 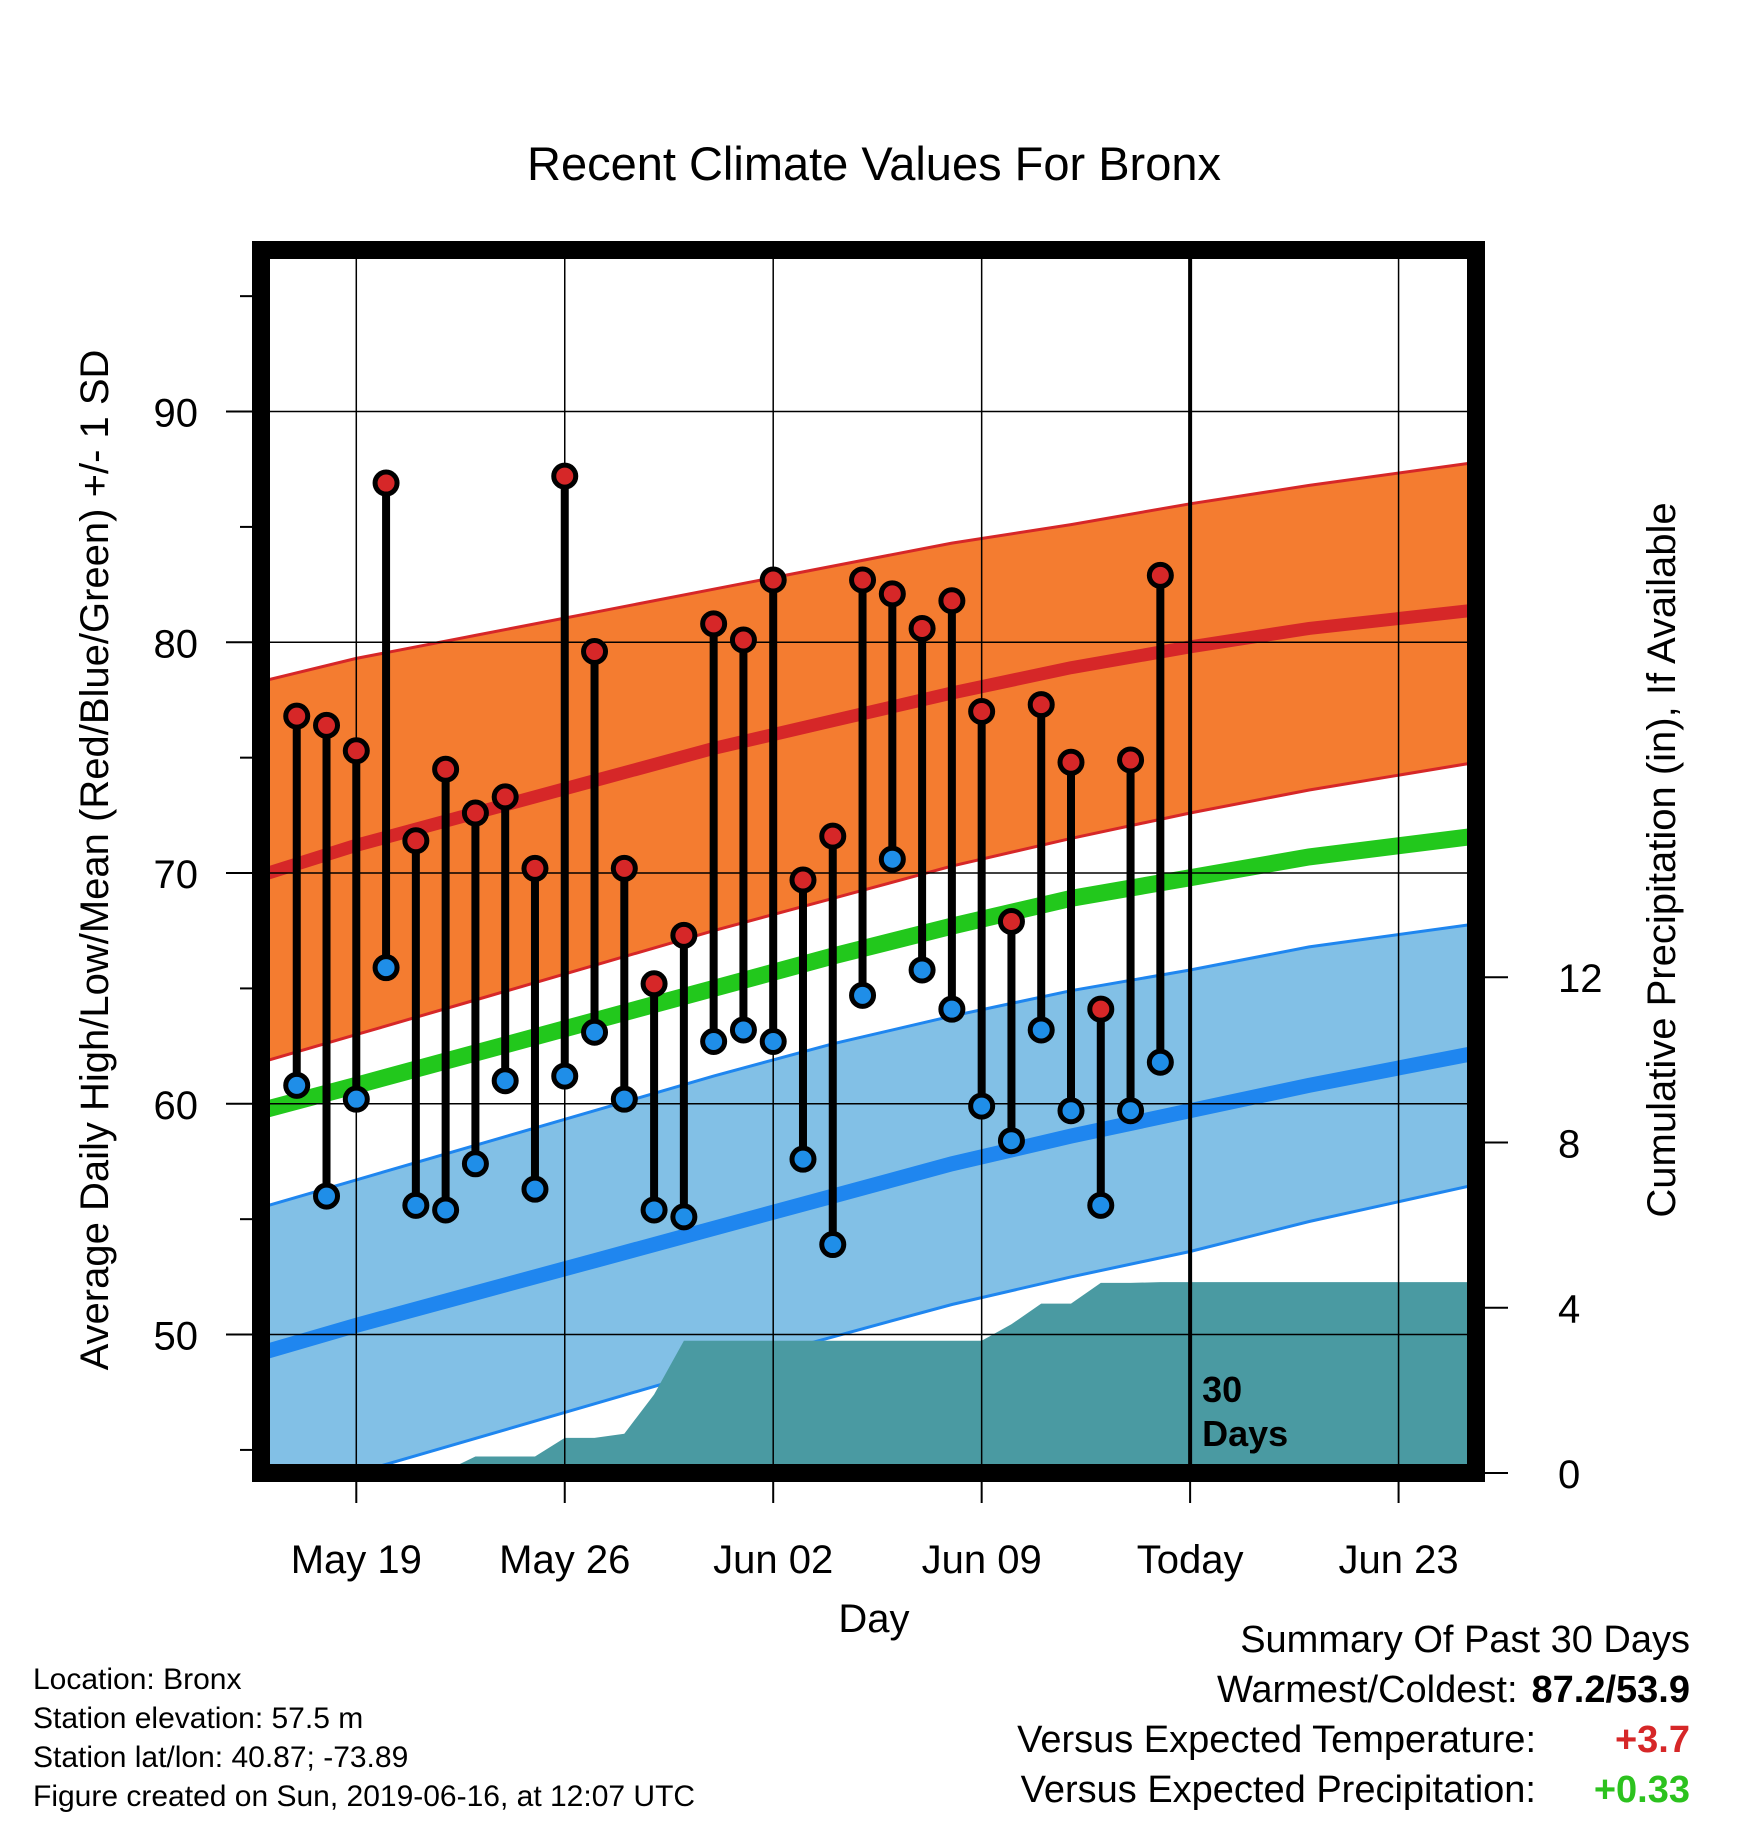 What do you see at coordinates (1652, 1740) in the screenshot?
I see `temp-value: +3.7` at bounding box center [1652, 1740].